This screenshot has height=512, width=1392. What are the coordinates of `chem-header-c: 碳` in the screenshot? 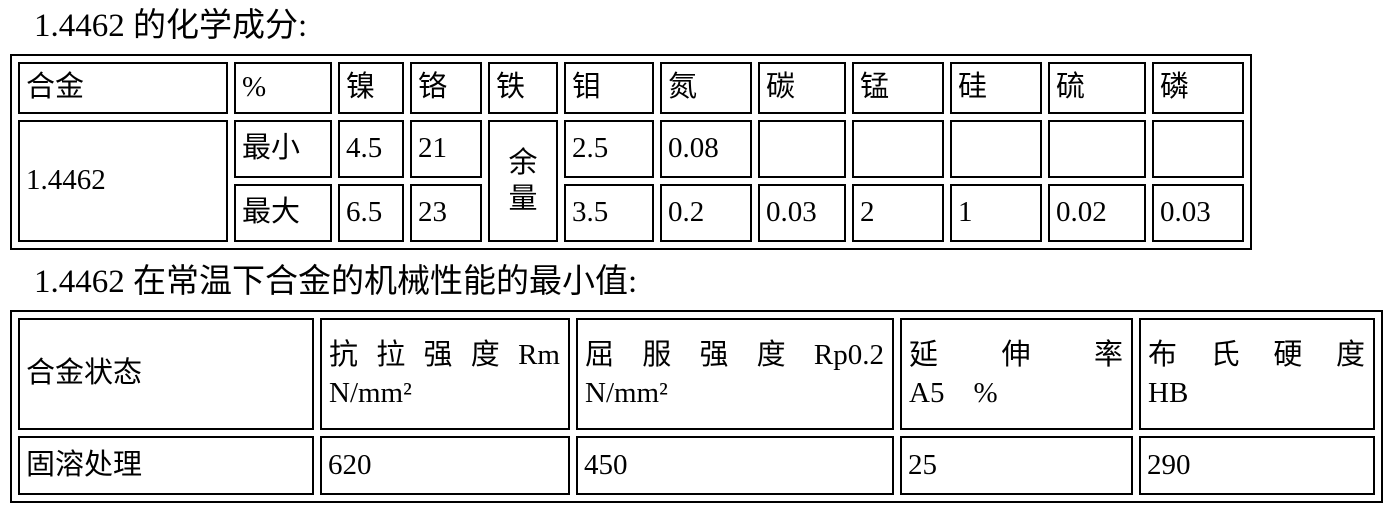 It's located at (802, 88).